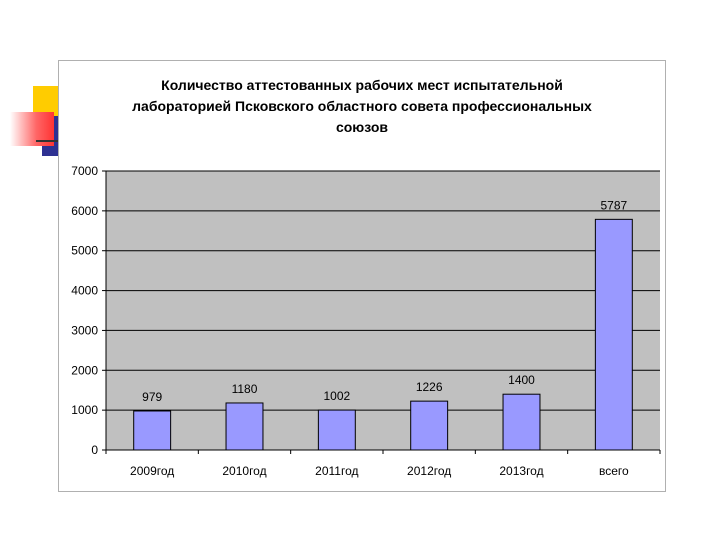  I want to click on x-tick-label: 2011год, so click(336, 471).